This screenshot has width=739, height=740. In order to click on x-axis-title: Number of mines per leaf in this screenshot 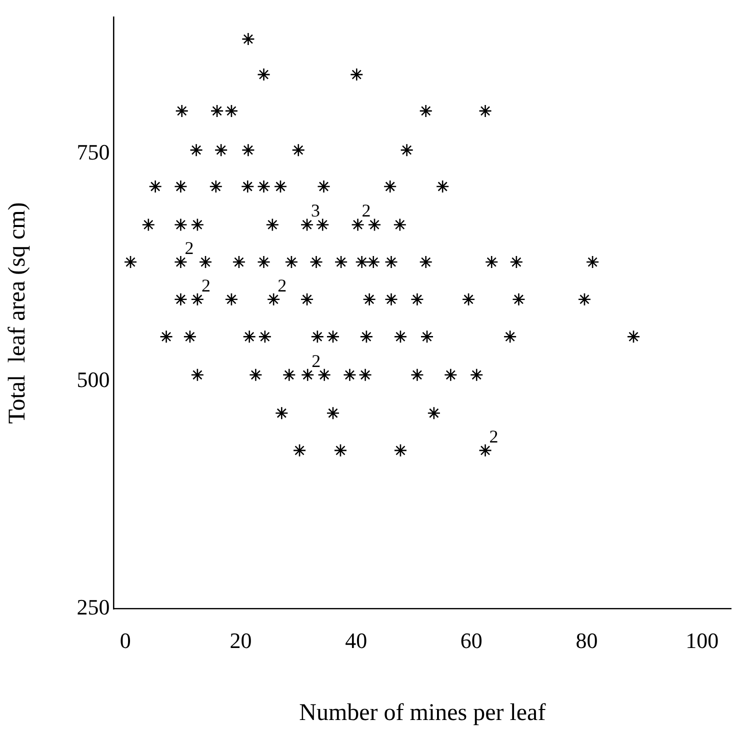, I will do `click(422, 713)`.